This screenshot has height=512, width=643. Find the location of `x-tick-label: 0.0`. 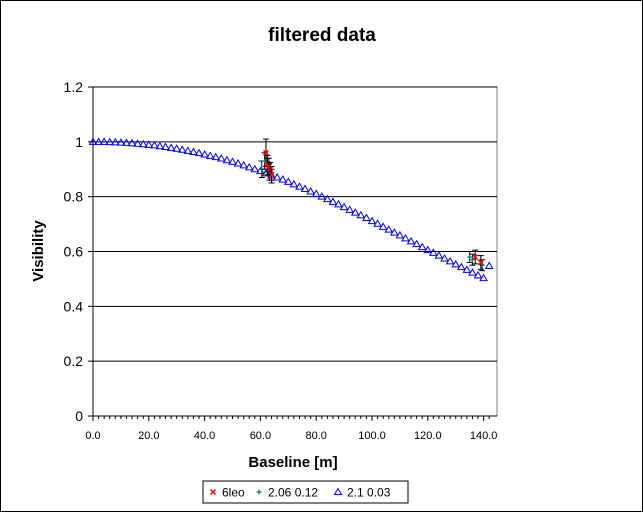

x-tick-label: 0.0 is located at coordinates (92, 436).